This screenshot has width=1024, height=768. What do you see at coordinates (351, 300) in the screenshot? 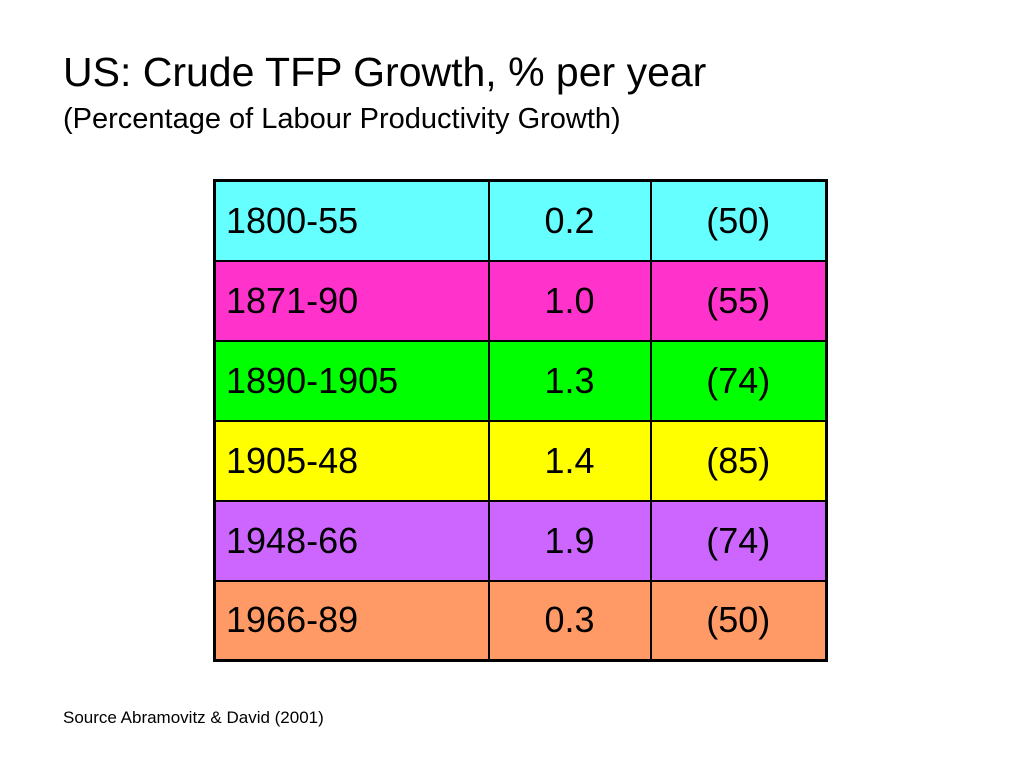
I see `period-cell: 1871-90` at bounding box center [351, 300].